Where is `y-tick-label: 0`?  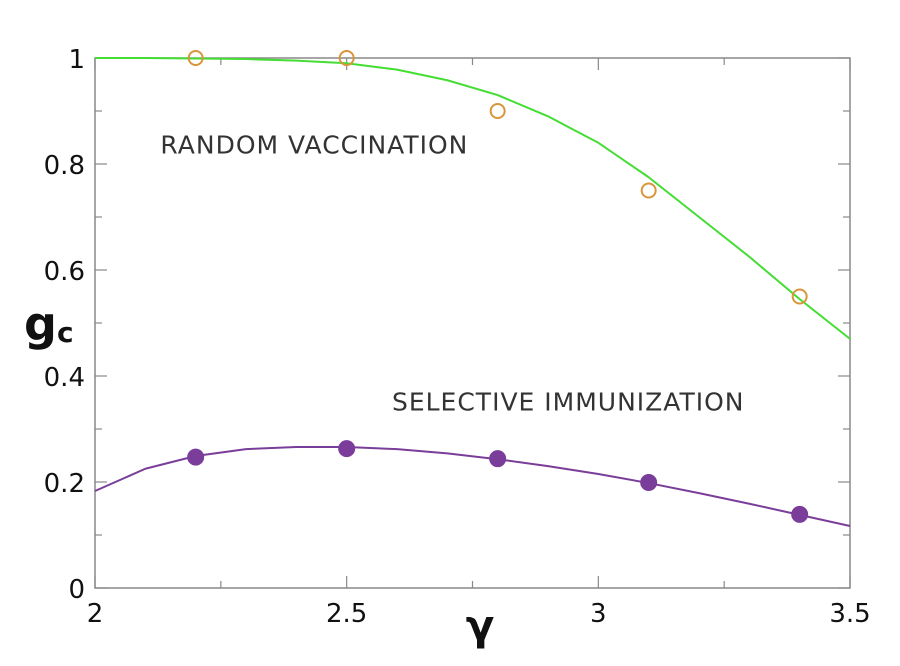 y-tick-label: 0 is located at coordinates (76, 590).